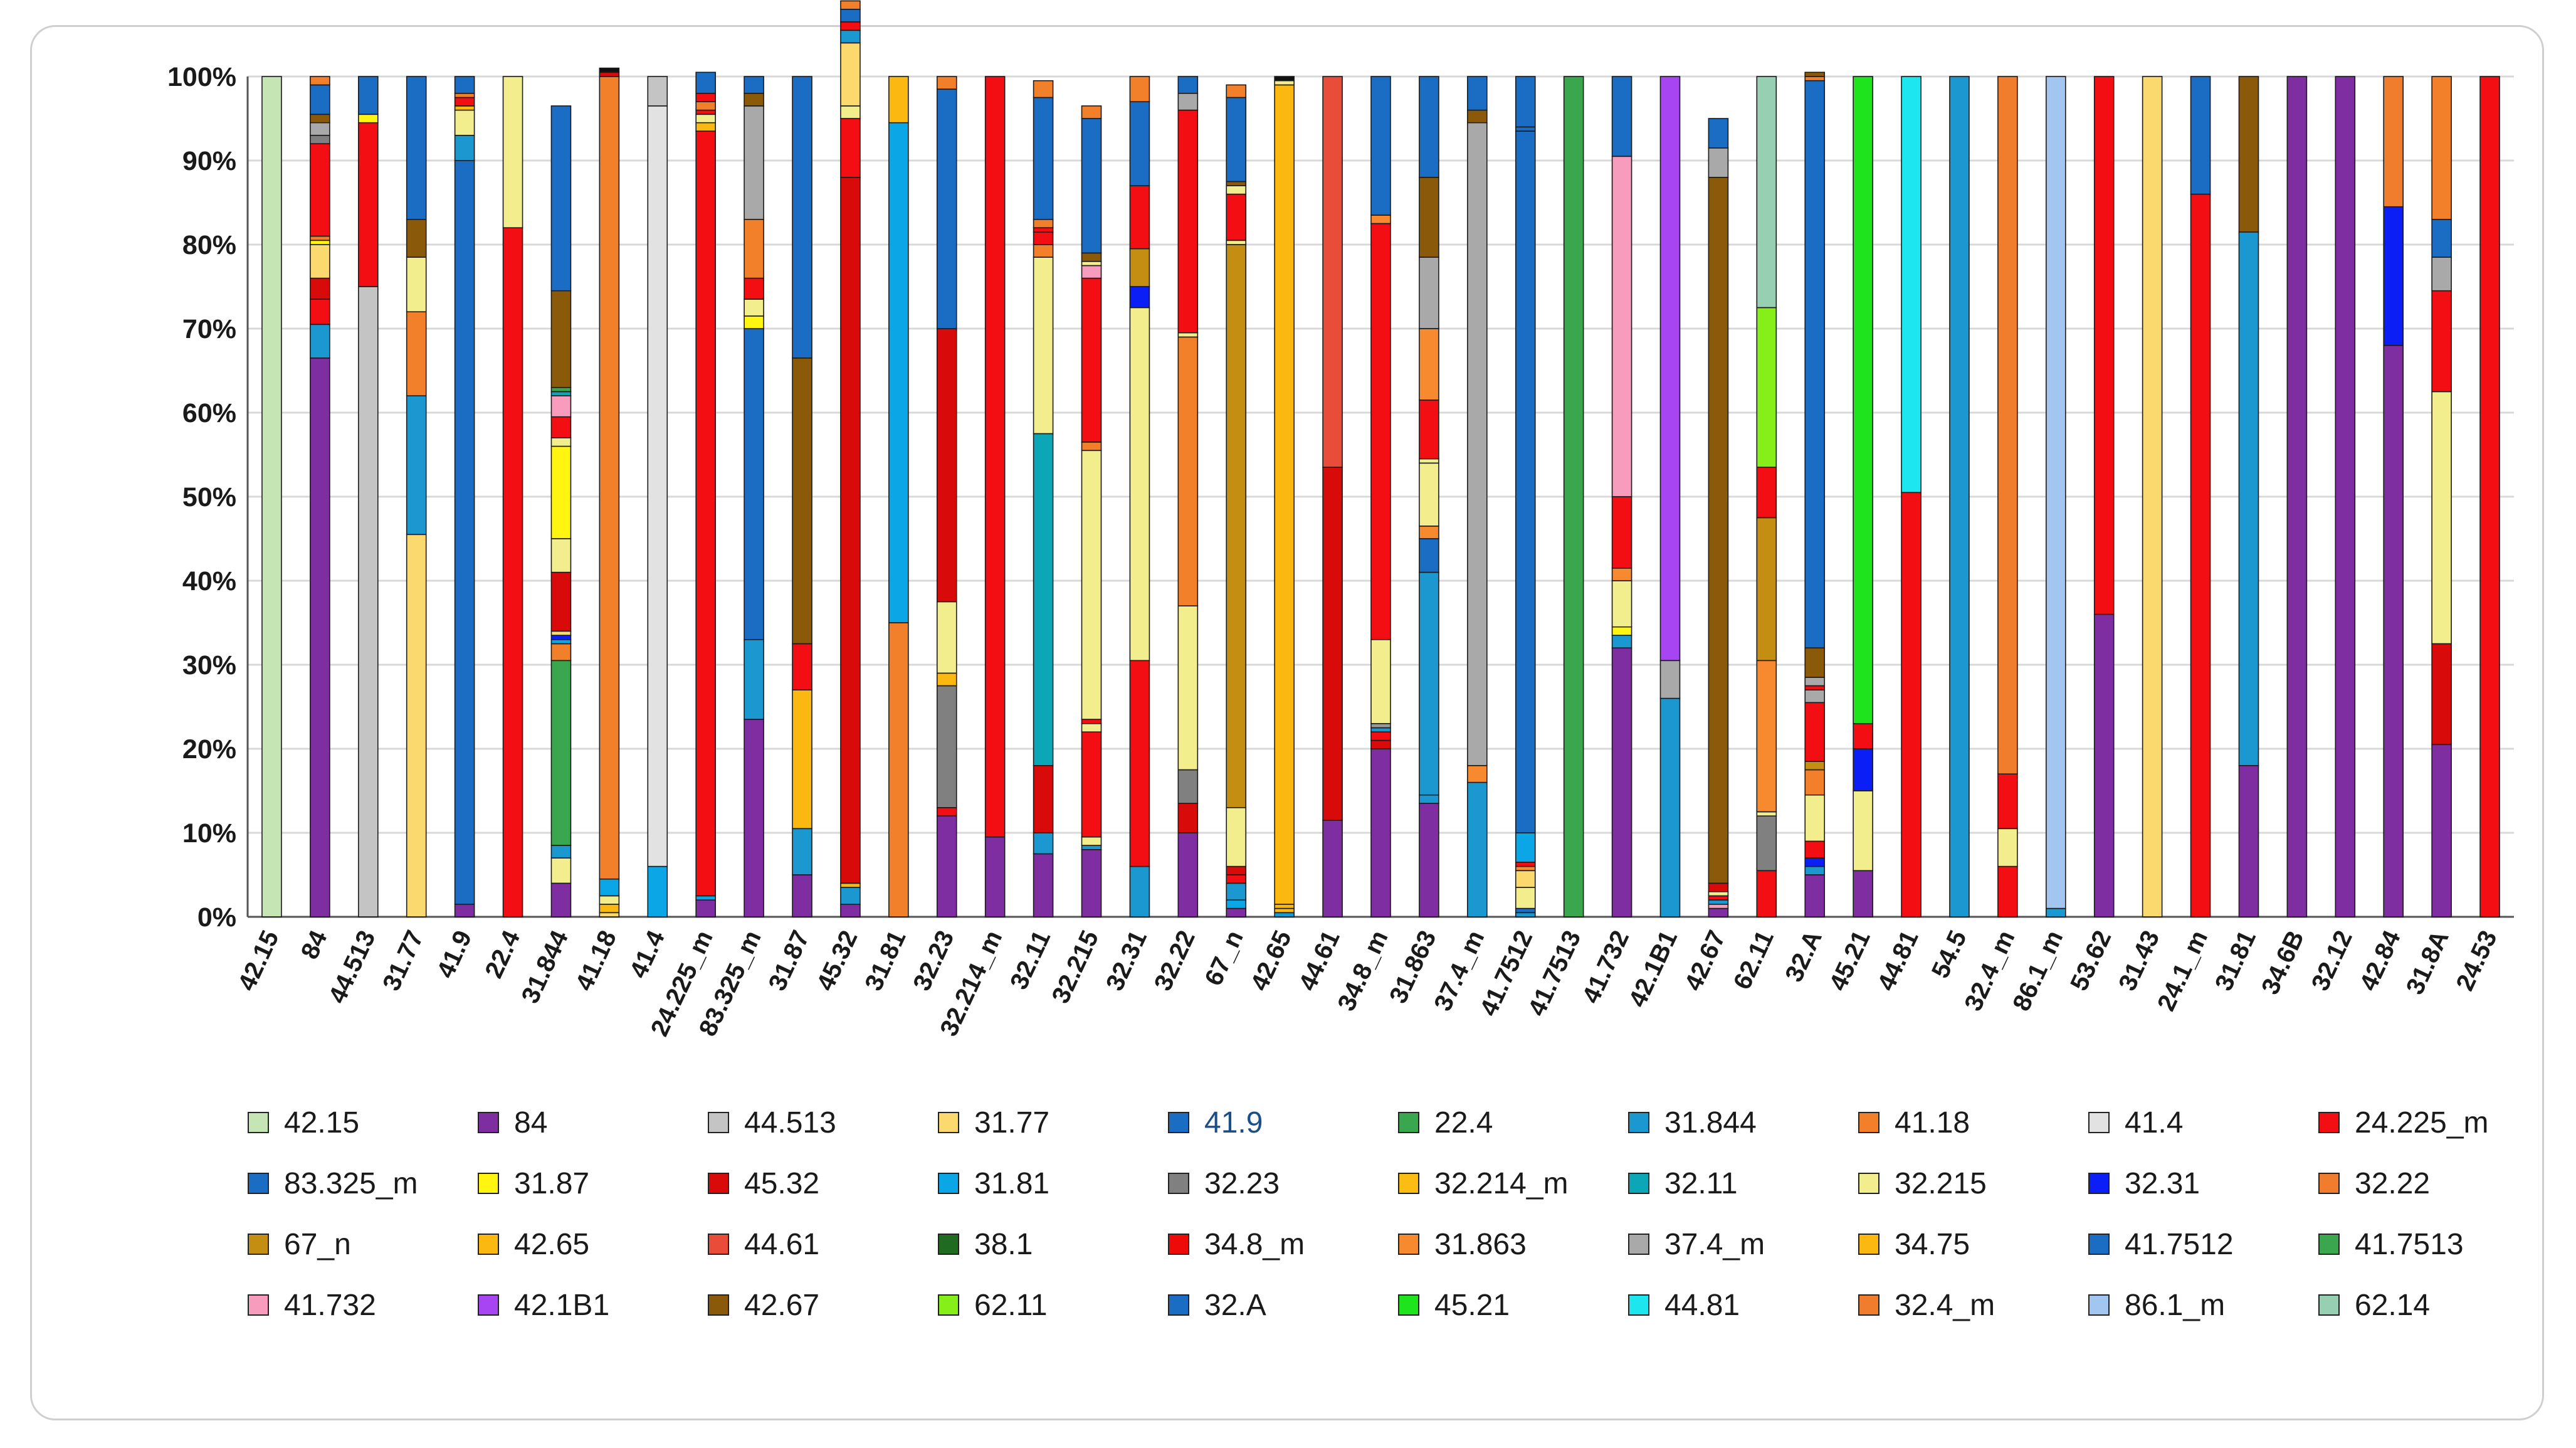 This screenshot has height=1448, width=2576. What do you see at coordinates (201, 77) in the screenshot?
I see `y-tick-label: 100%` at bounding box center [201, 77].